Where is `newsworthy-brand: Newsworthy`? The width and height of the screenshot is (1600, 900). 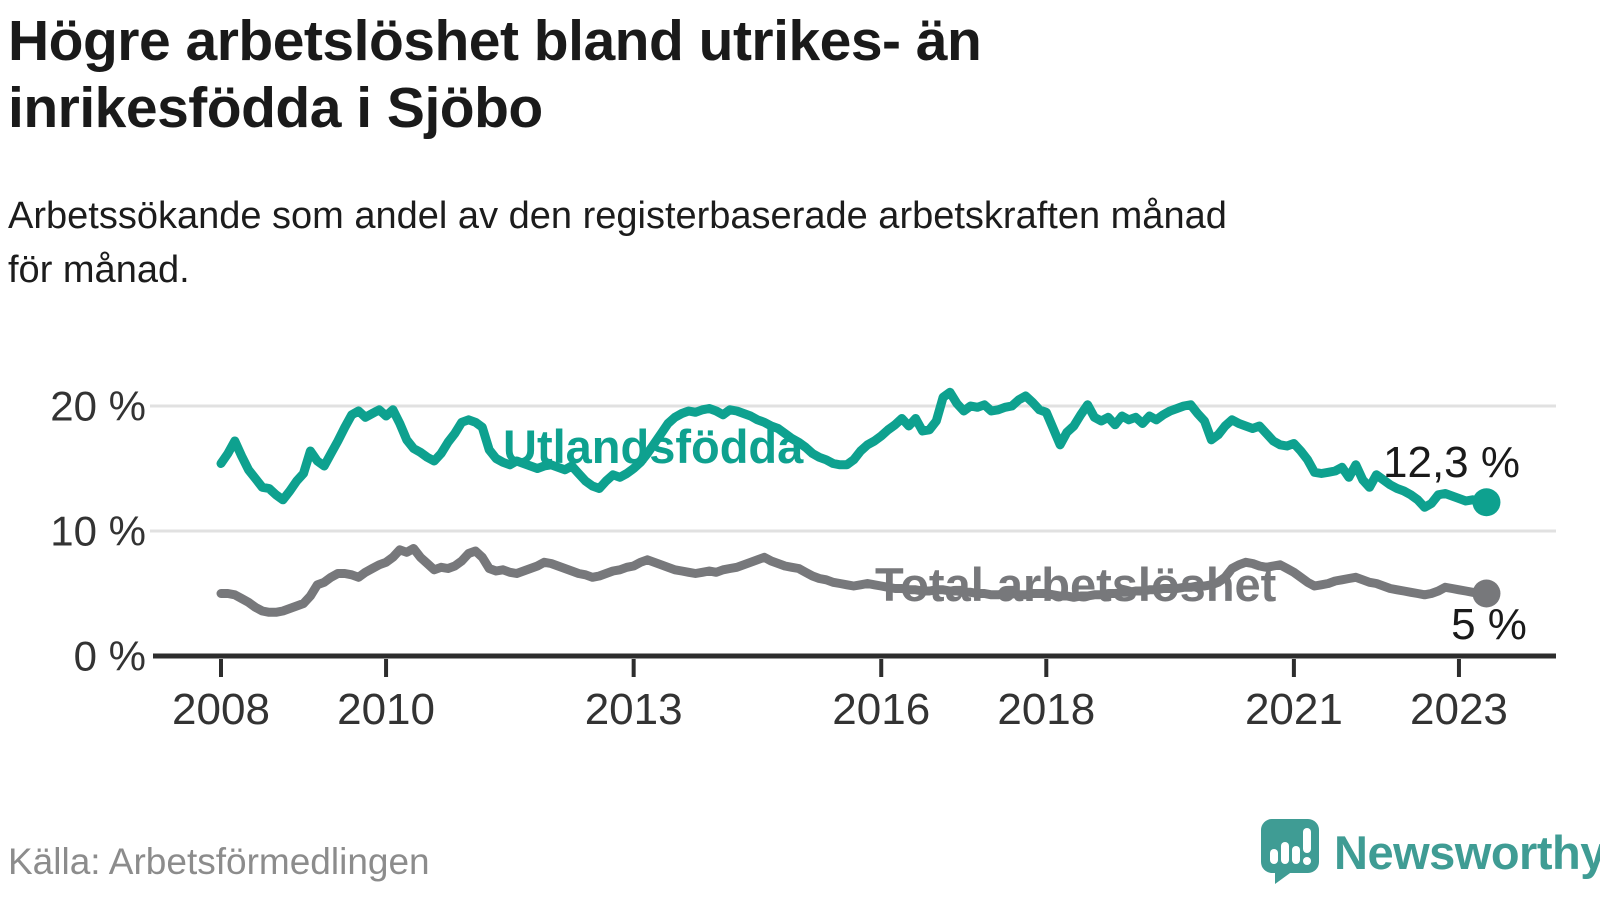
newsworthy-brand: Newsworthy is located at coordinates (1430, 852).